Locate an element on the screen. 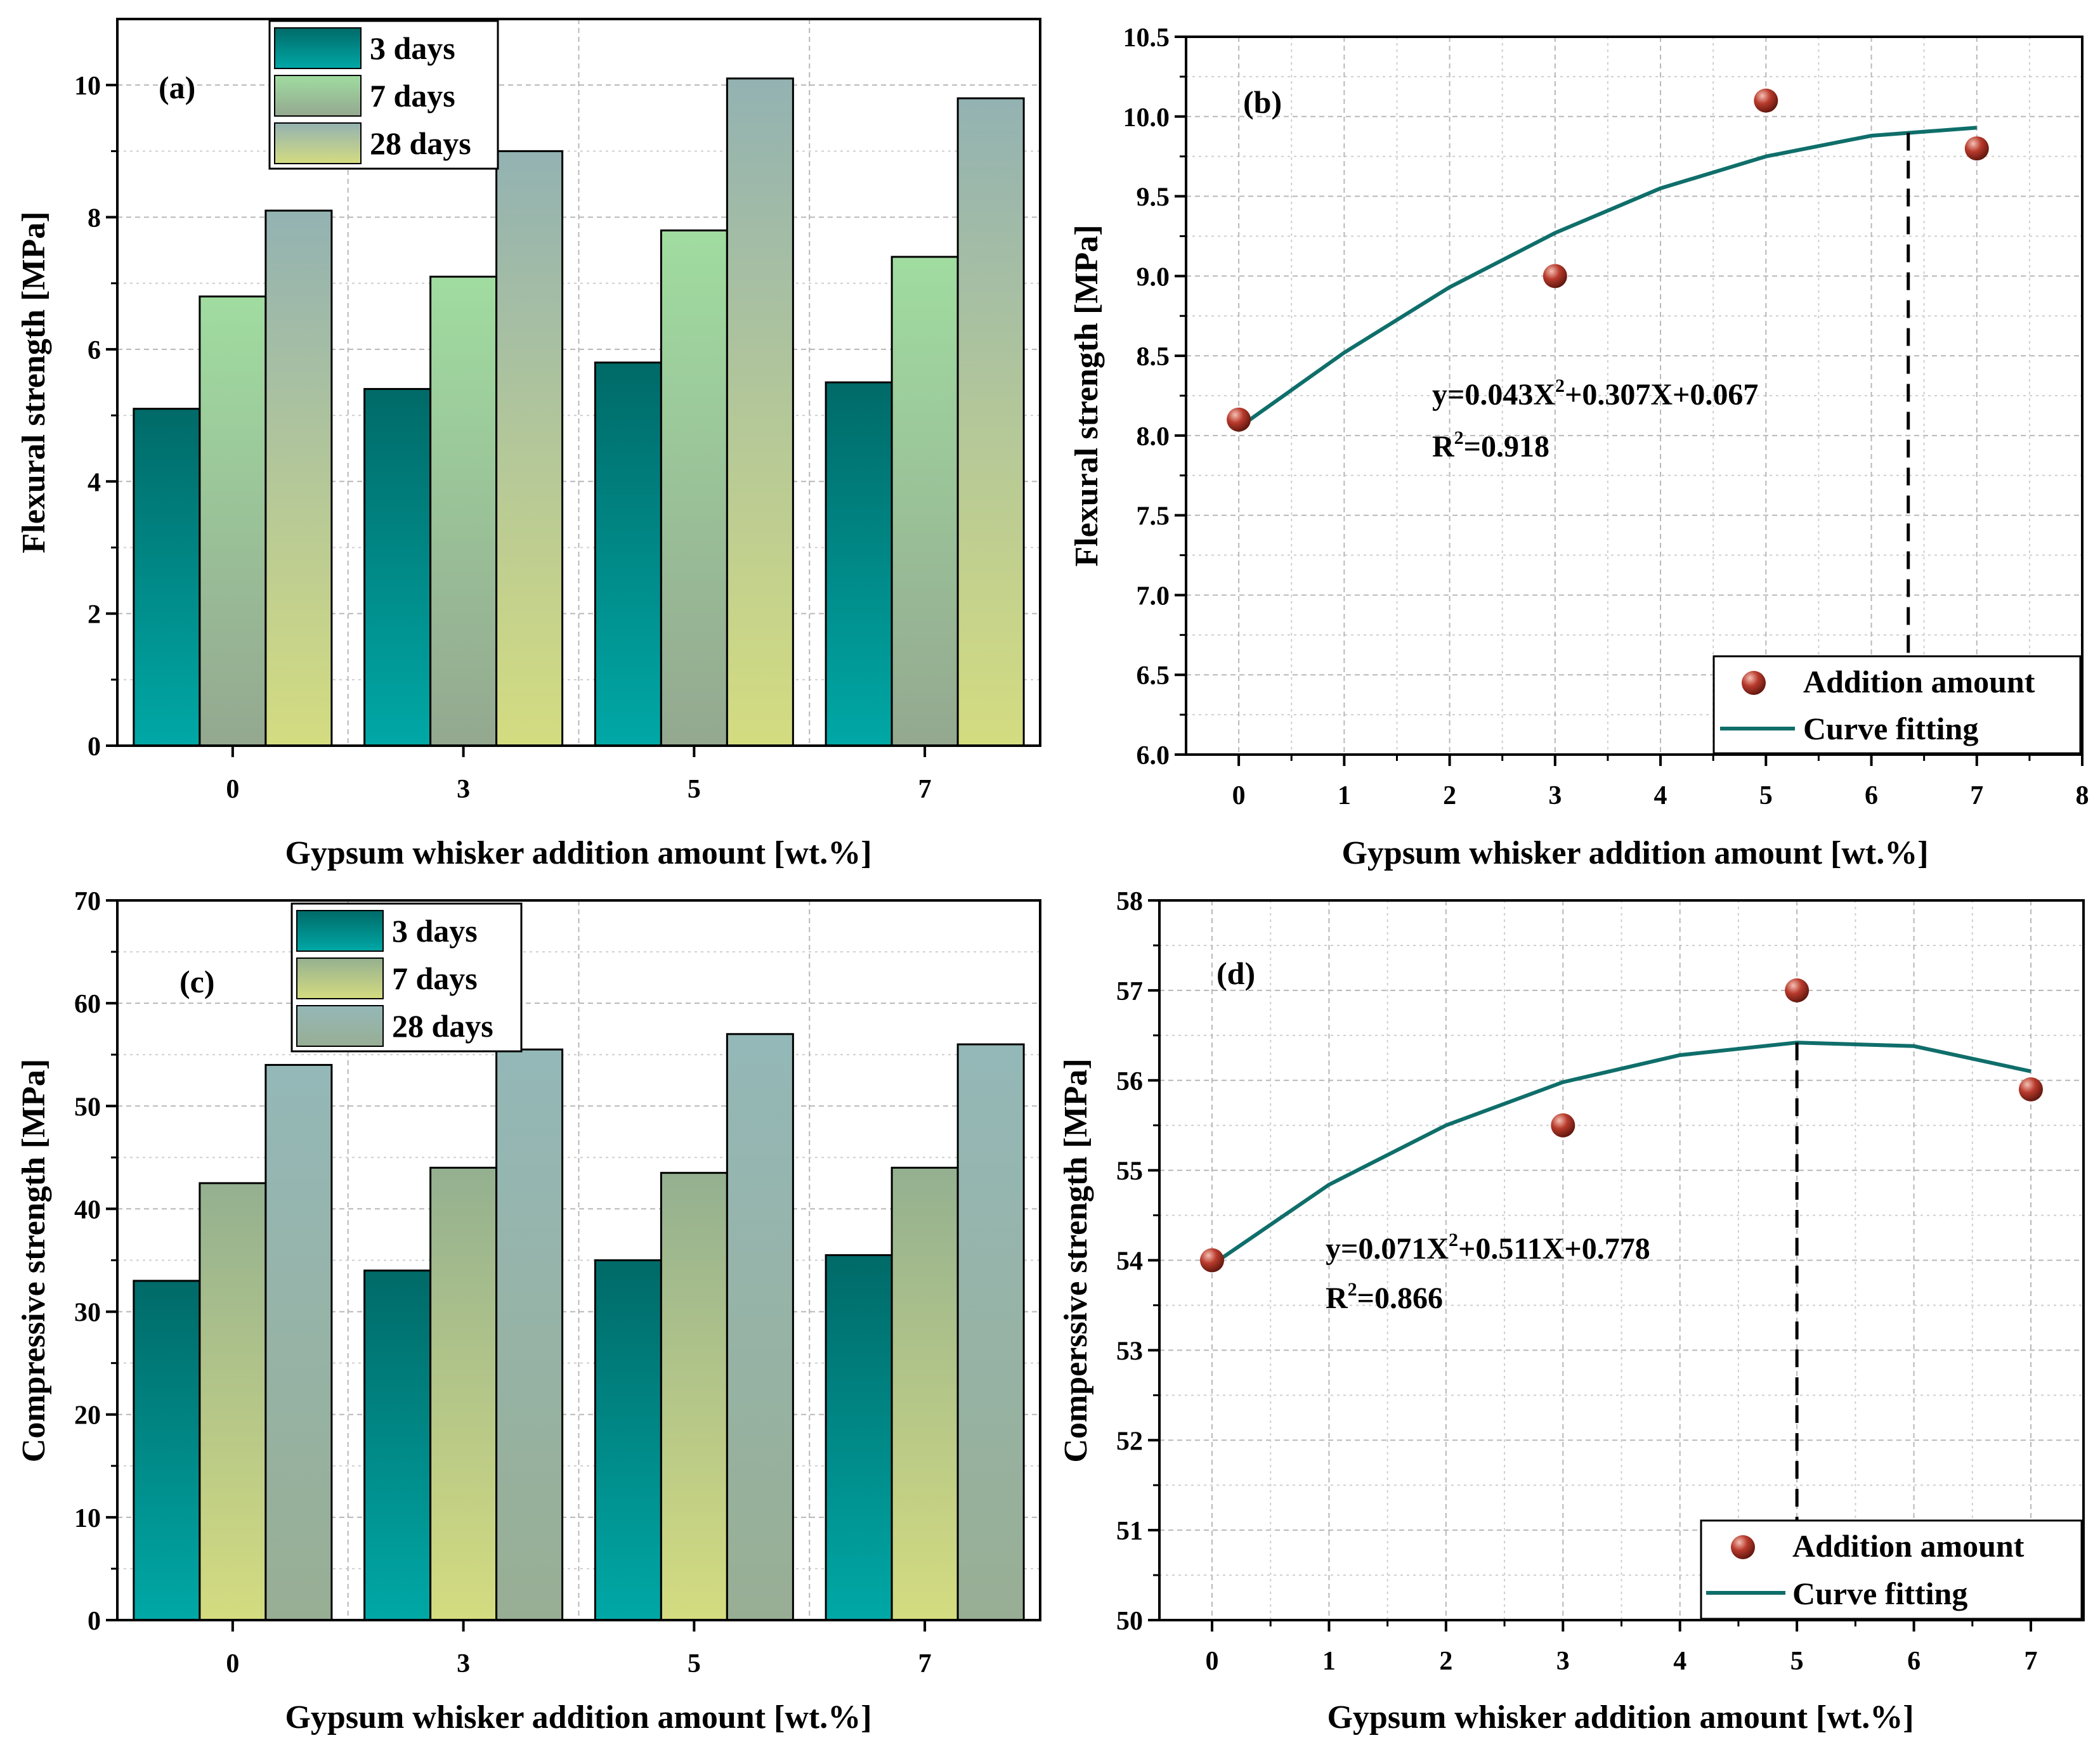 Image resolution: width=2100 pixels, height=1752 pixels. y-tick-label: 9.0 is located at coordinates (1153, 277).